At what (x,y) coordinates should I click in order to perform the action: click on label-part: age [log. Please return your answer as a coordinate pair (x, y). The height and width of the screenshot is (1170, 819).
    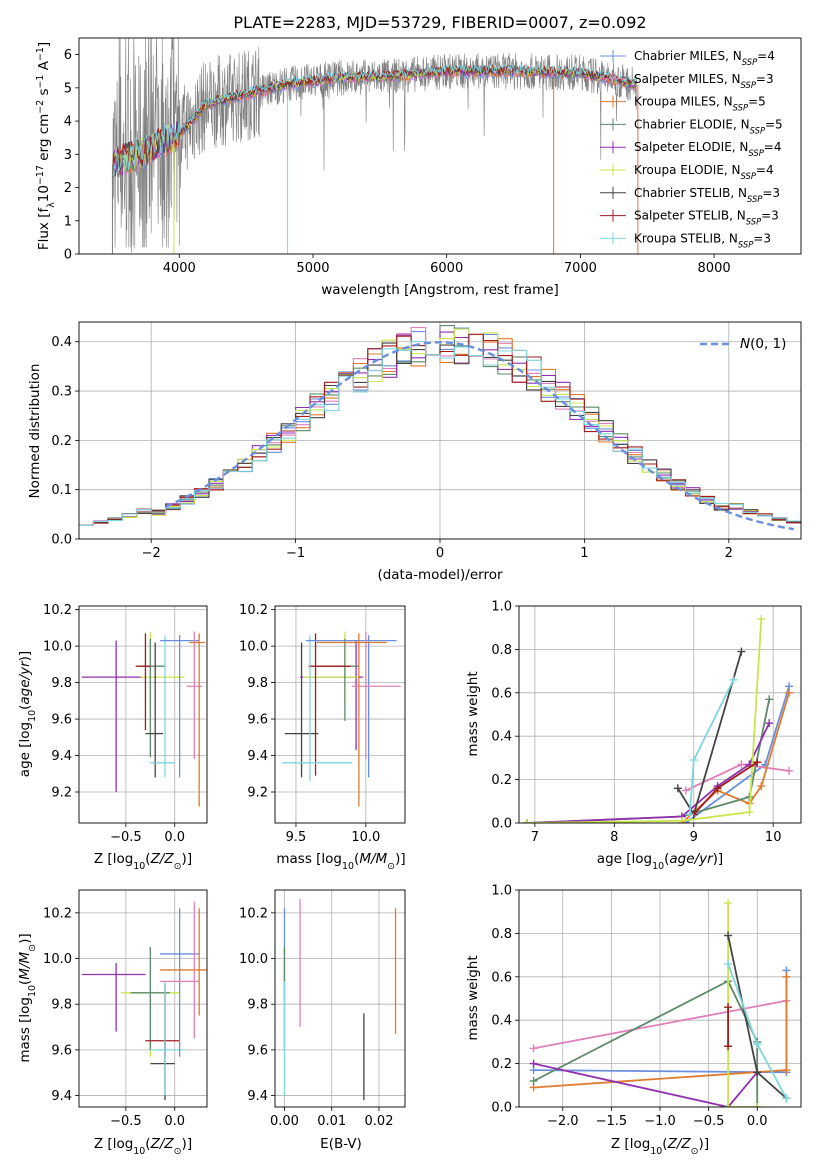
    Looking at the image, I should click on (25, 749).